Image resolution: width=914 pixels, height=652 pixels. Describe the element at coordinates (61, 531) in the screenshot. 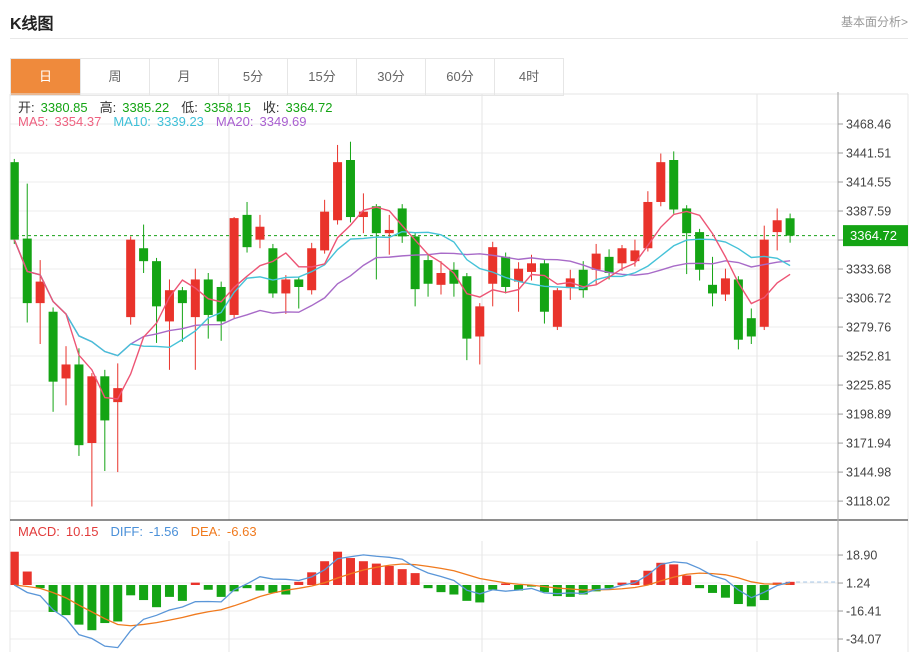

I see `legend-item: MACD: 10.15` at that location.